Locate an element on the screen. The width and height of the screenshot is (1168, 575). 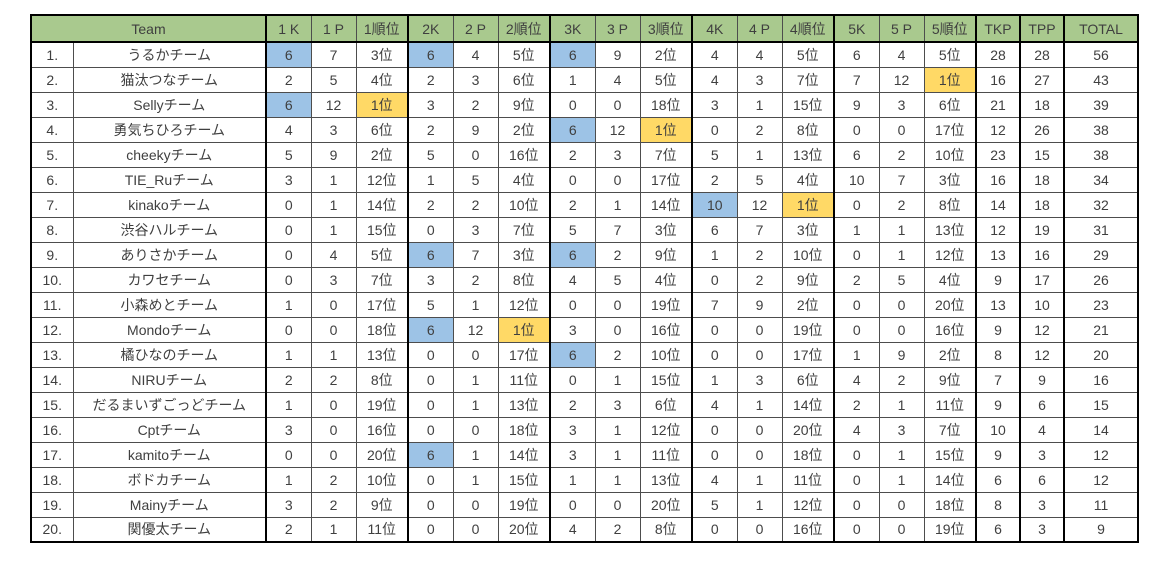
cell-4rank: 7位 is located at coordinates (808, 79).